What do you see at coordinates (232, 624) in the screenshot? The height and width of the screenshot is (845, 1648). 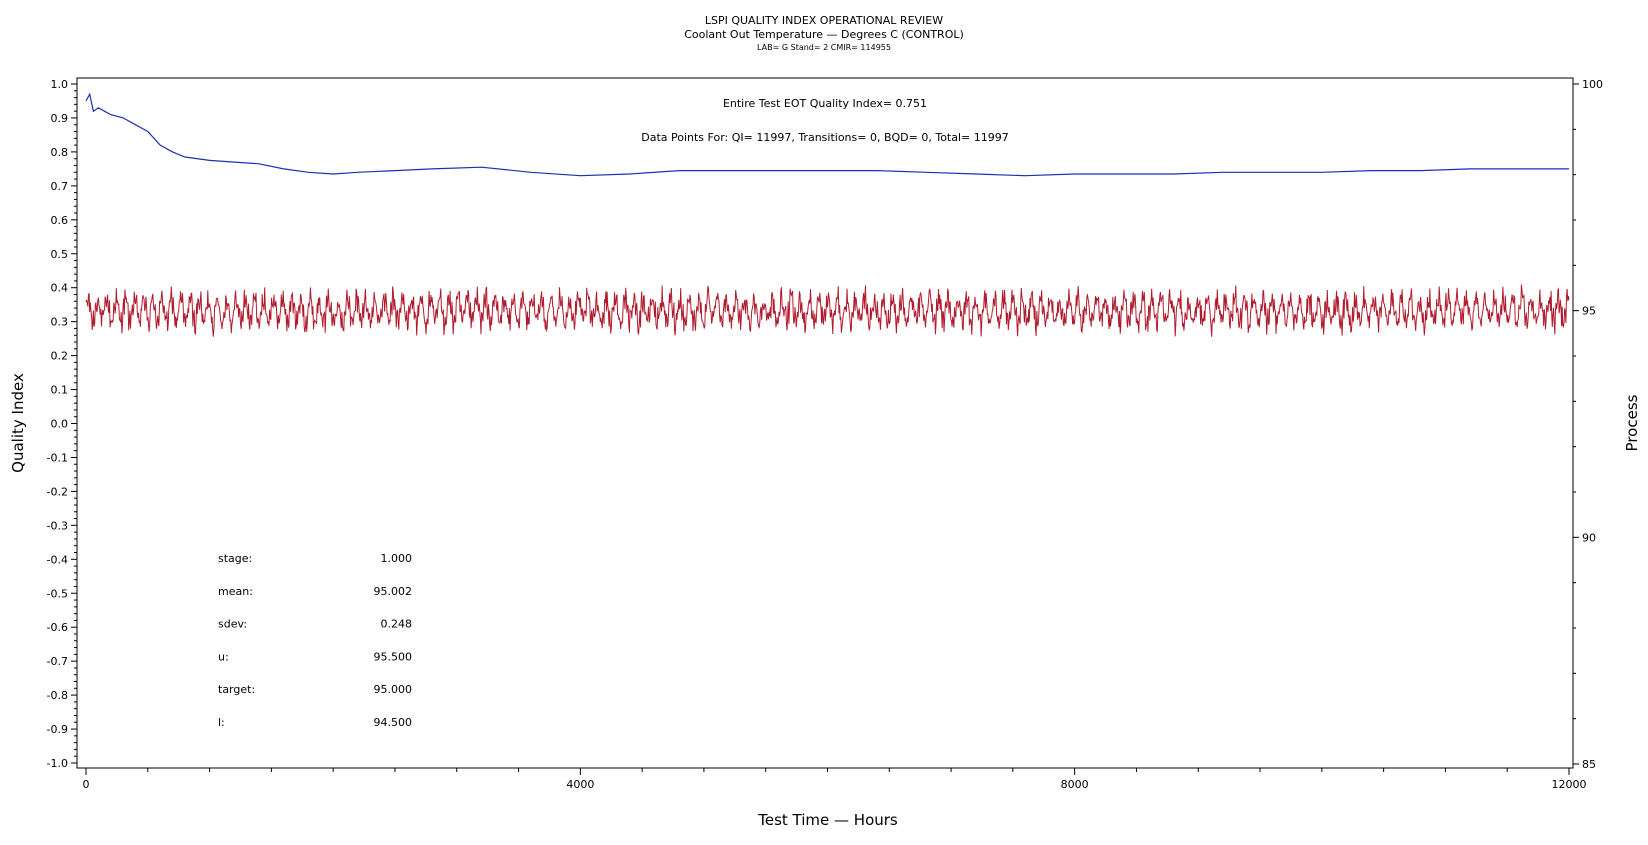 I see `stat-label: sdev:` at bounding box center [232, 624].